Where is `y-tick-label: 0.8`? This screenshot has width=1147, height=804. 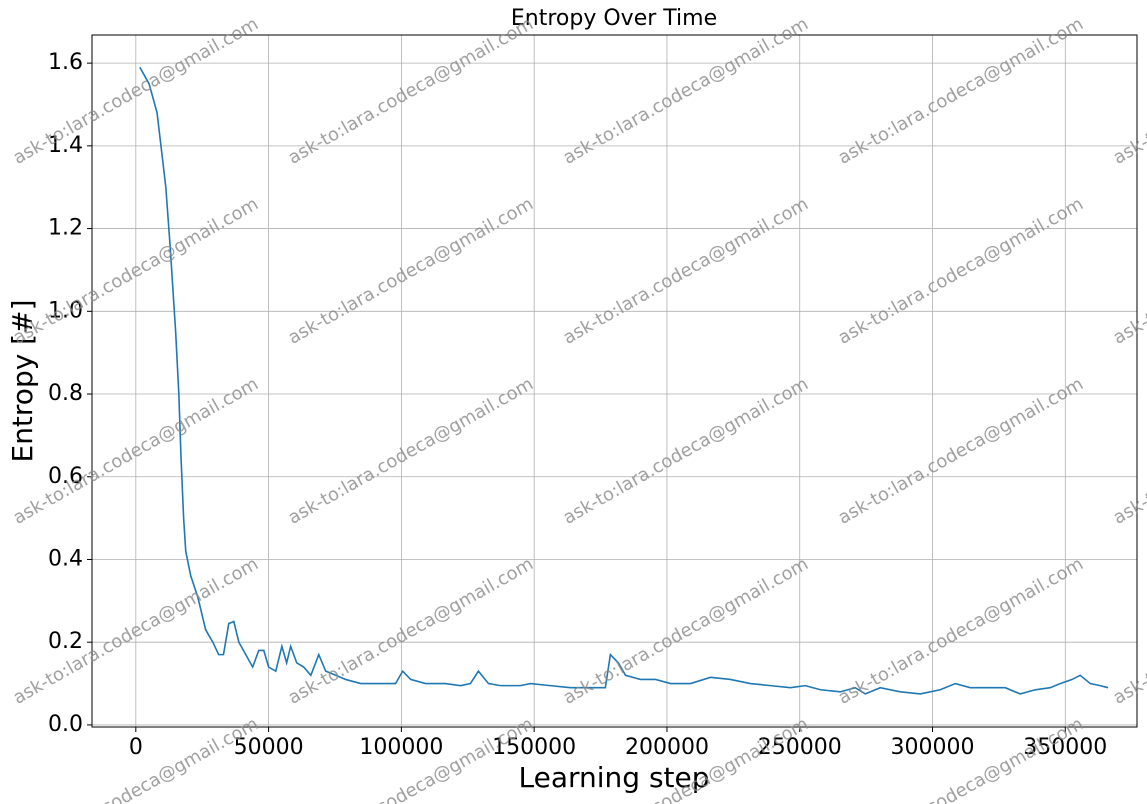 y-tick-label: 0.8 is located at coordinates (65, 393).